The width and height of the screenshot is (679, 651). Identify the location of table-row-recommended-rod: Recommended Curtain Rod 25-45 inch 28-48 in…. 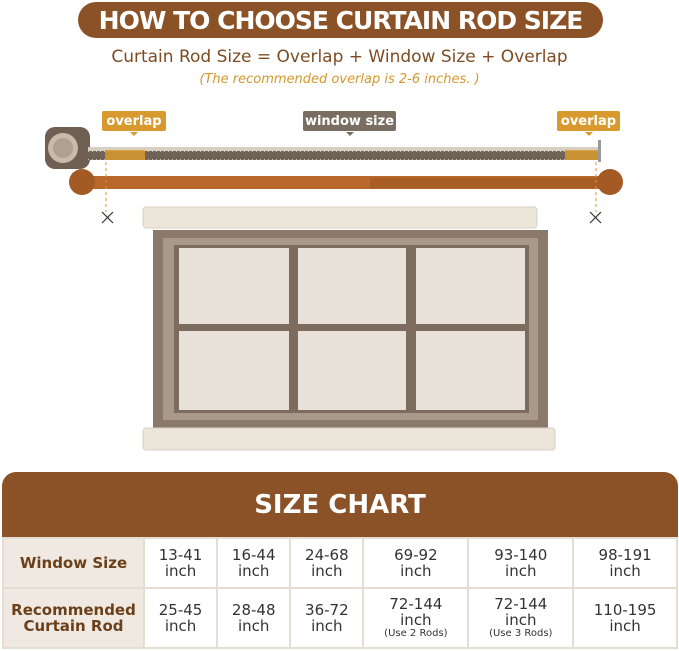
(340, 618).